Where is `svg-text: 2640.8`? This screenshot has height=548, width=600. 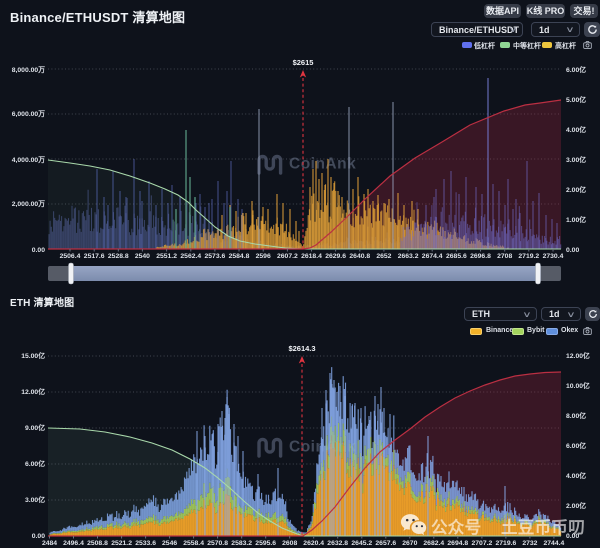
svg-text: 2640.8 is located at coordinates (359, 256).